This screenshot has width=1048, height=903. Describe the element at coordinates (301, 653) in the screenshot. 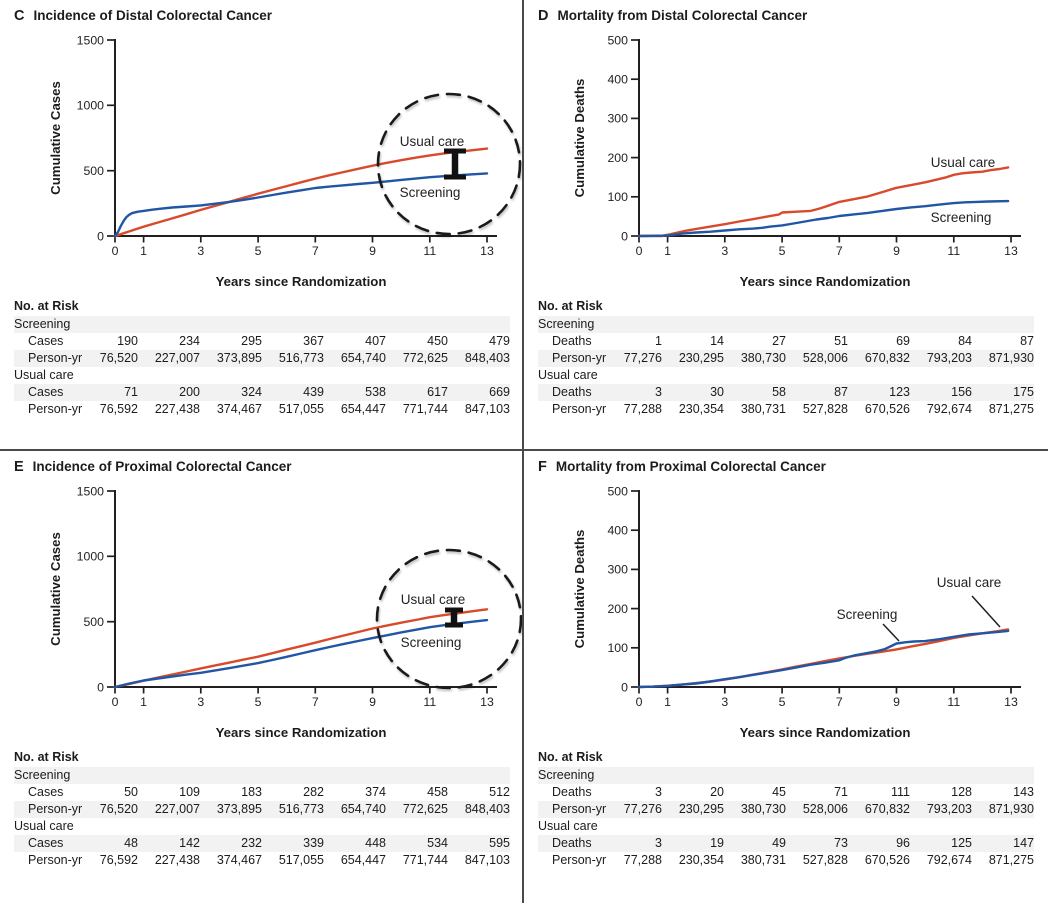

I see `screening-curve` at that location.